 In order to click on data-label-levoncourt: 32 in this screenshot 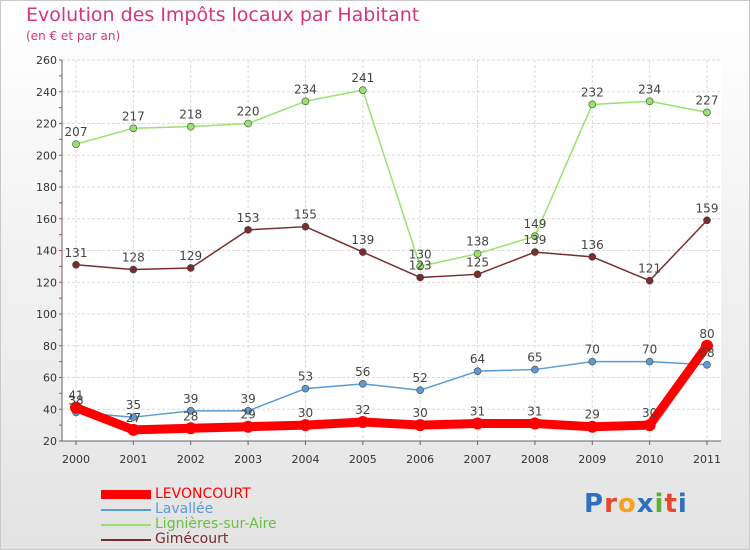, I will do `click(362, 410)`.